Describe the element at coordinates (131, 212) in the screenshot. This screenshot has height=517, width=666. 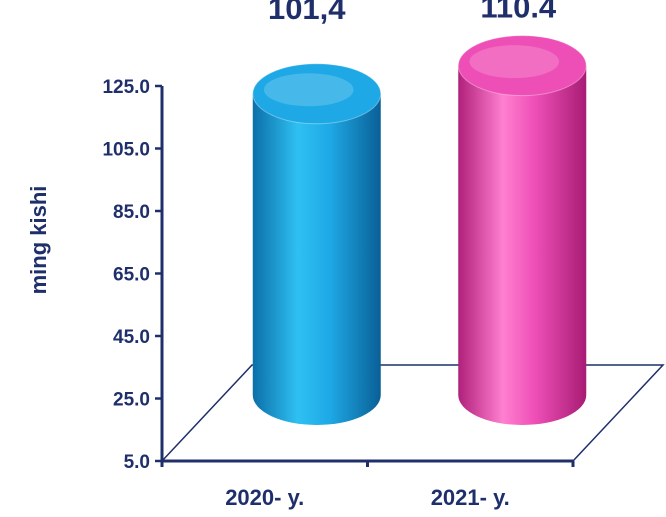
I see `y-tick-label: 85.0` at that location.